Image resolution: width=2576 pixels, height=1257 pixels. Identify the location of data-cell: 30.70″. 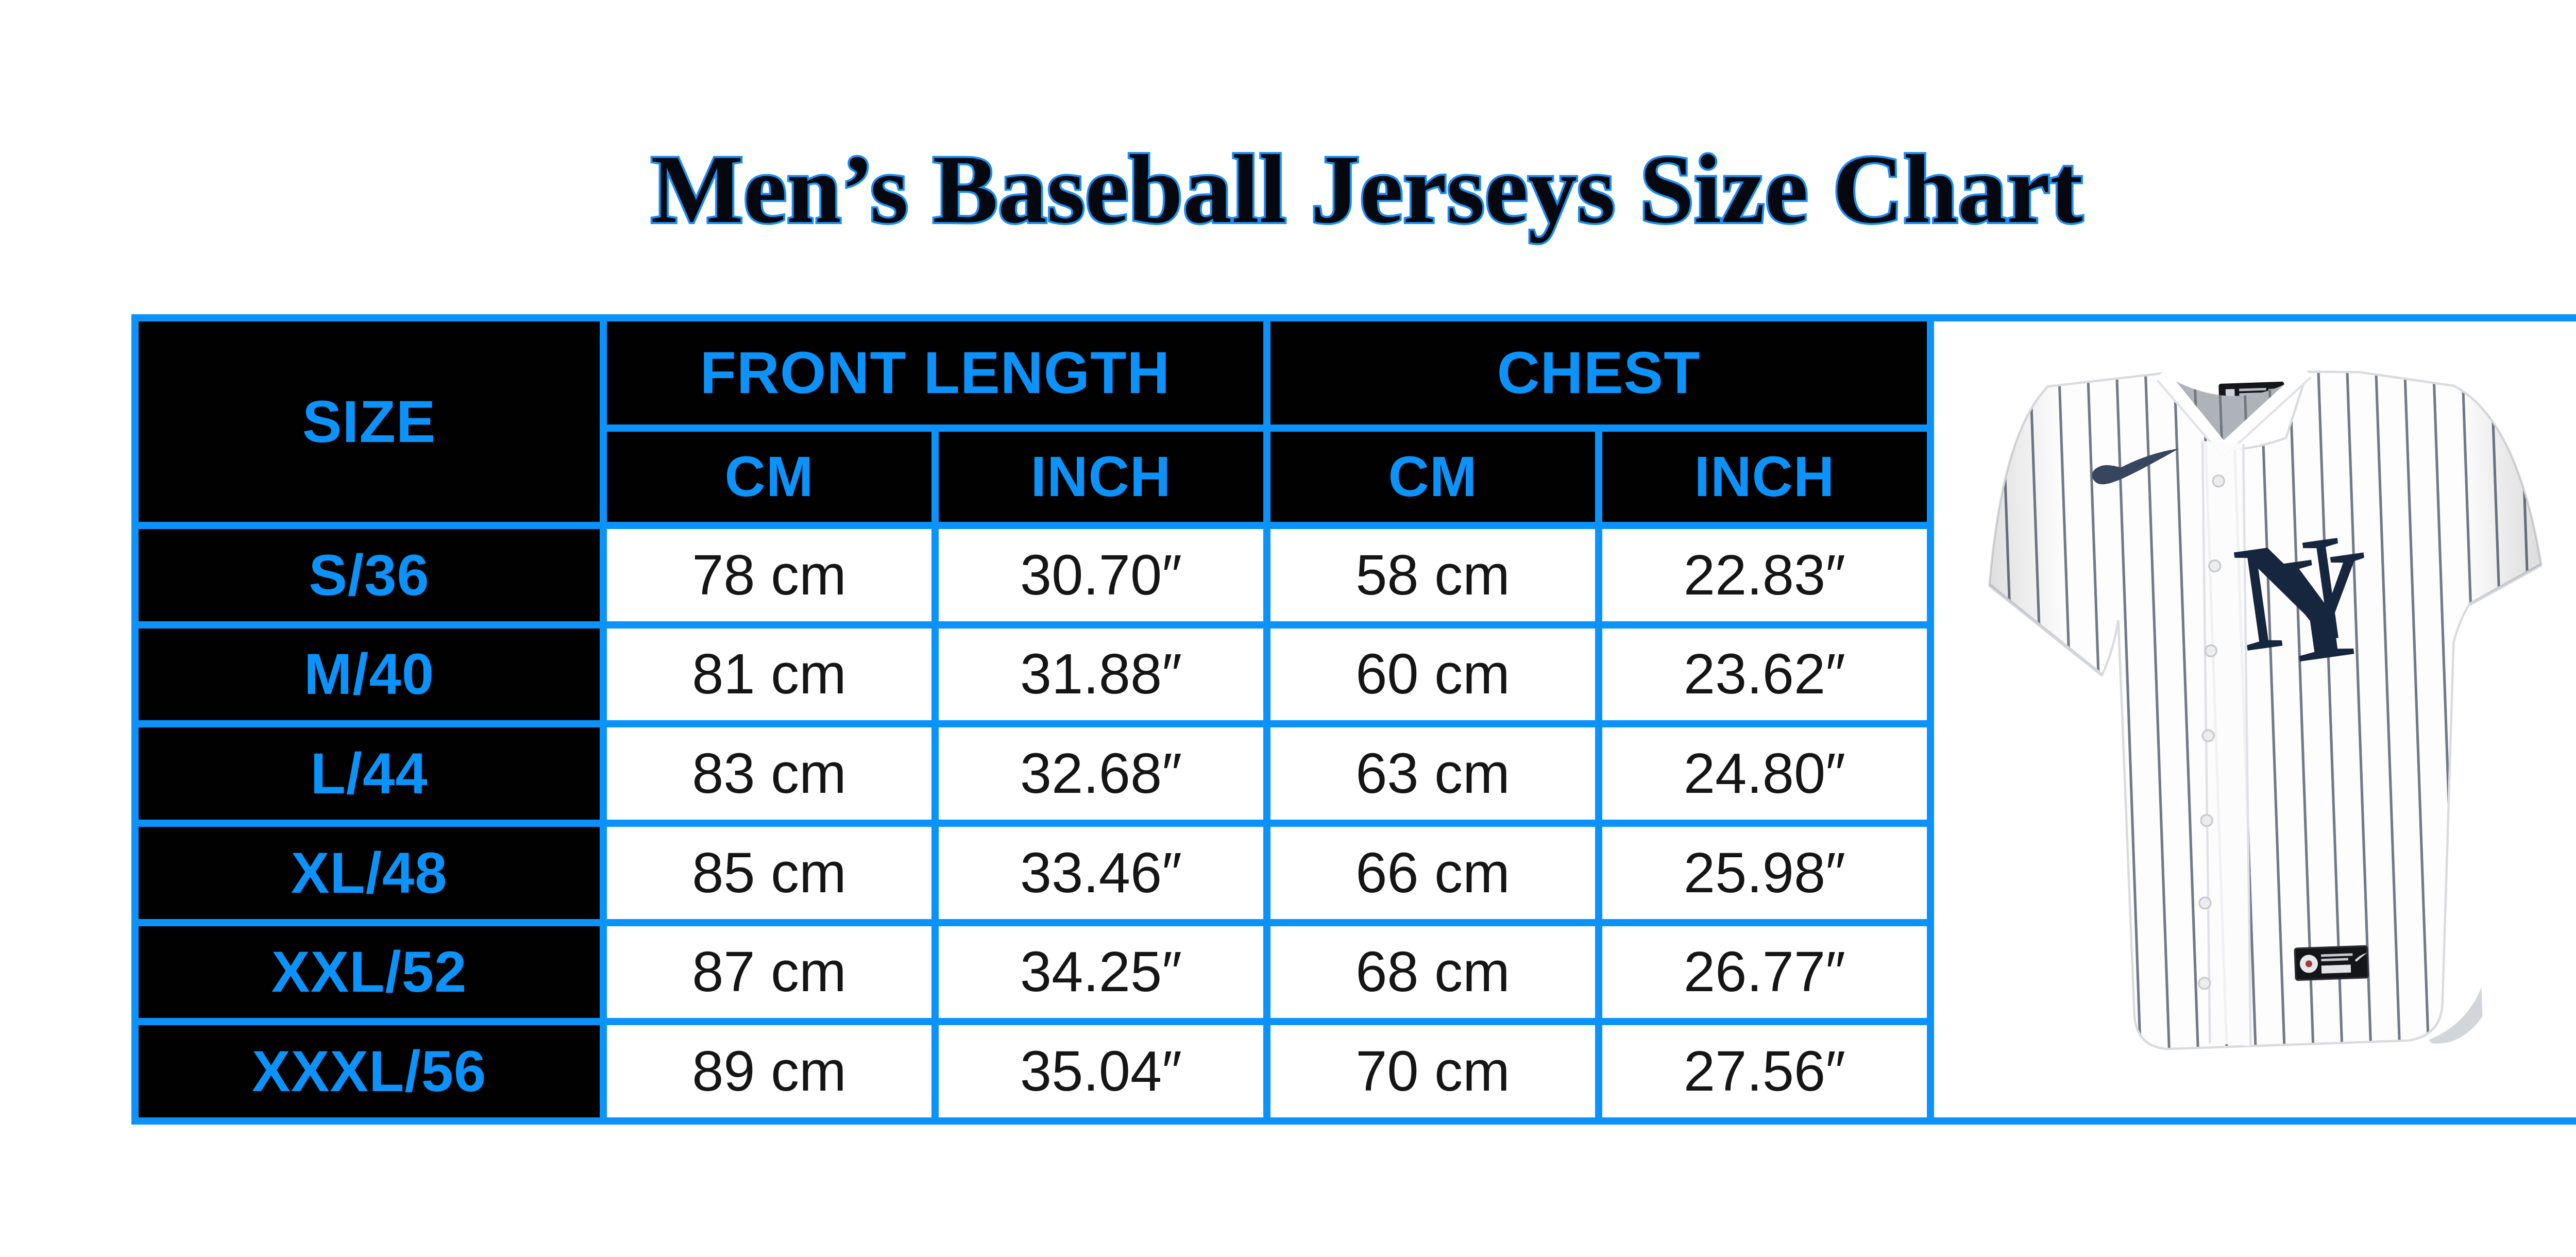
(1101, 575).